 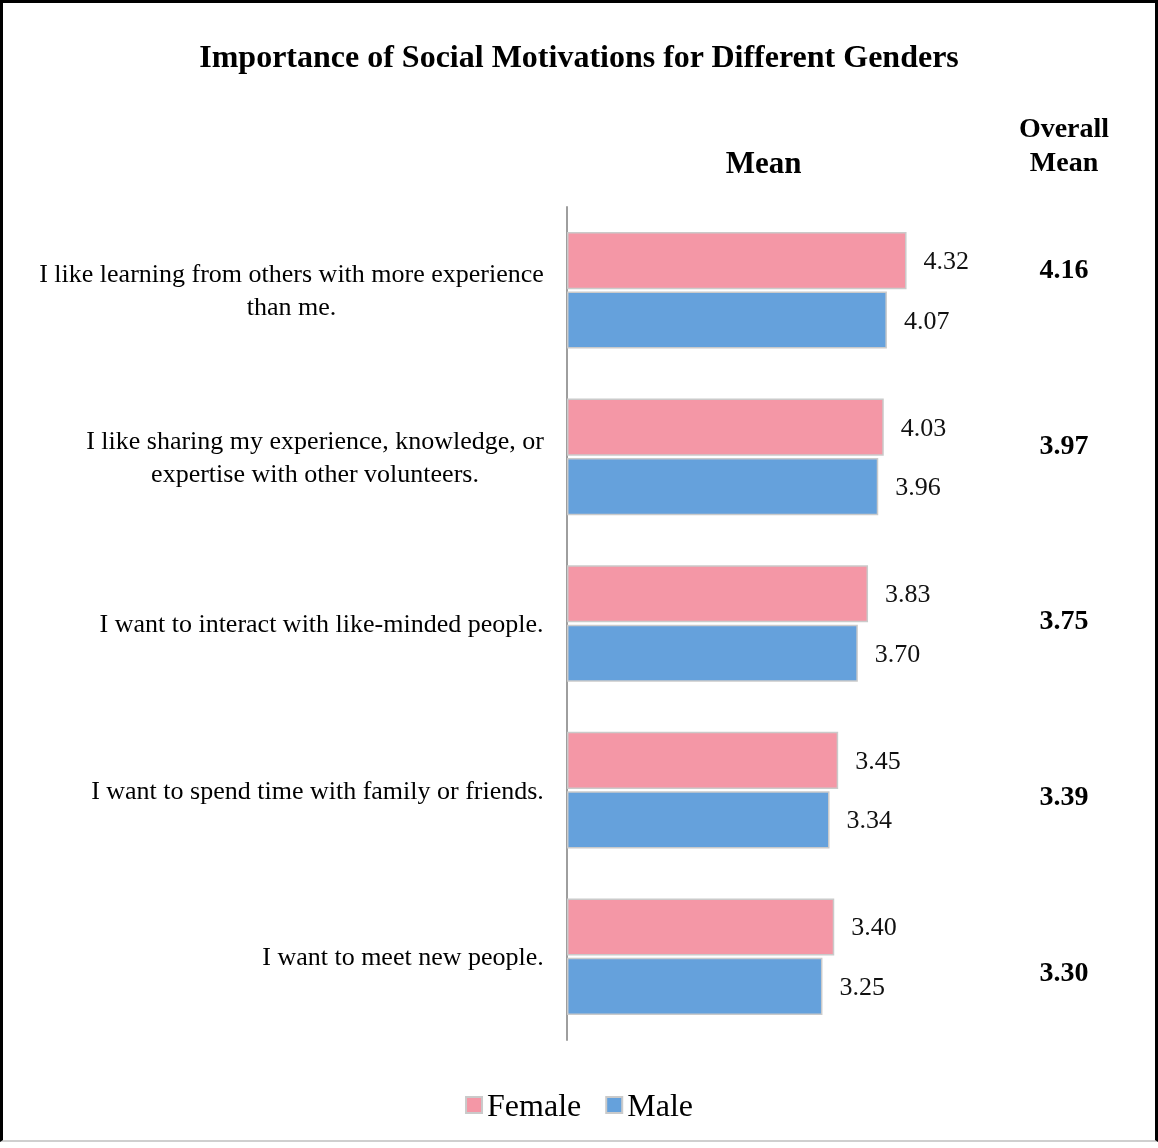 What do you see at coordinates (908, 594) in the screenshot?
I see `data-label: 3.83` at bounding box center [908, 594].